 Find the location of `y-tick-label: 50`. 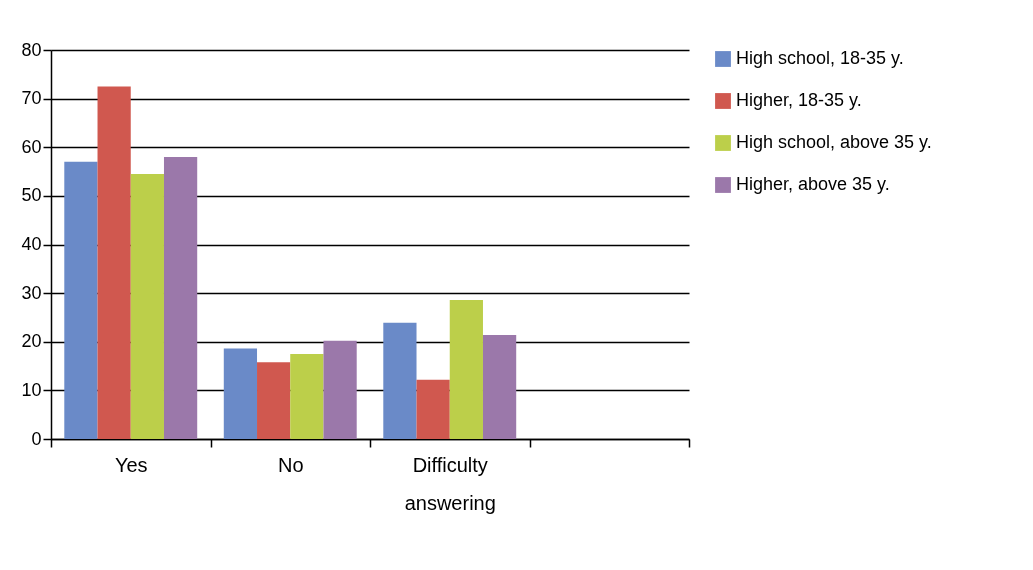

y-tick-label: 50 is located at coordinates (31, 195).